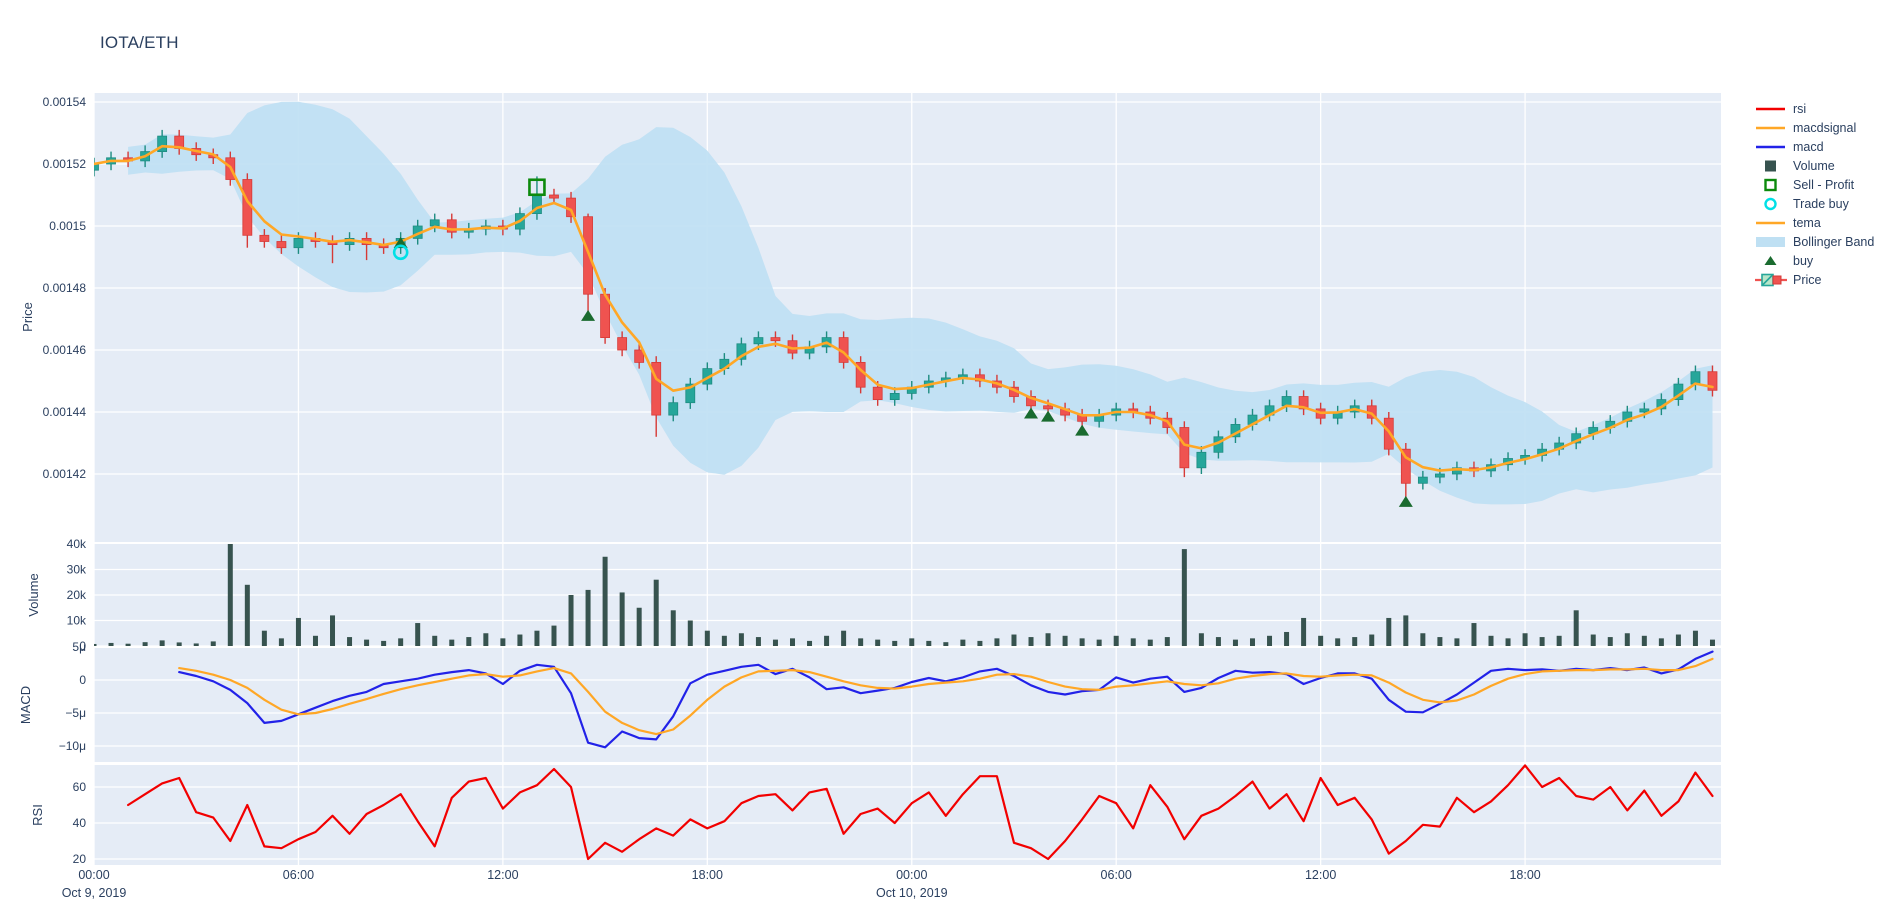 The image size is (1890, 903). I want to click on legend-item-sell-profit: Sell - Profit, so click(1814, 185).